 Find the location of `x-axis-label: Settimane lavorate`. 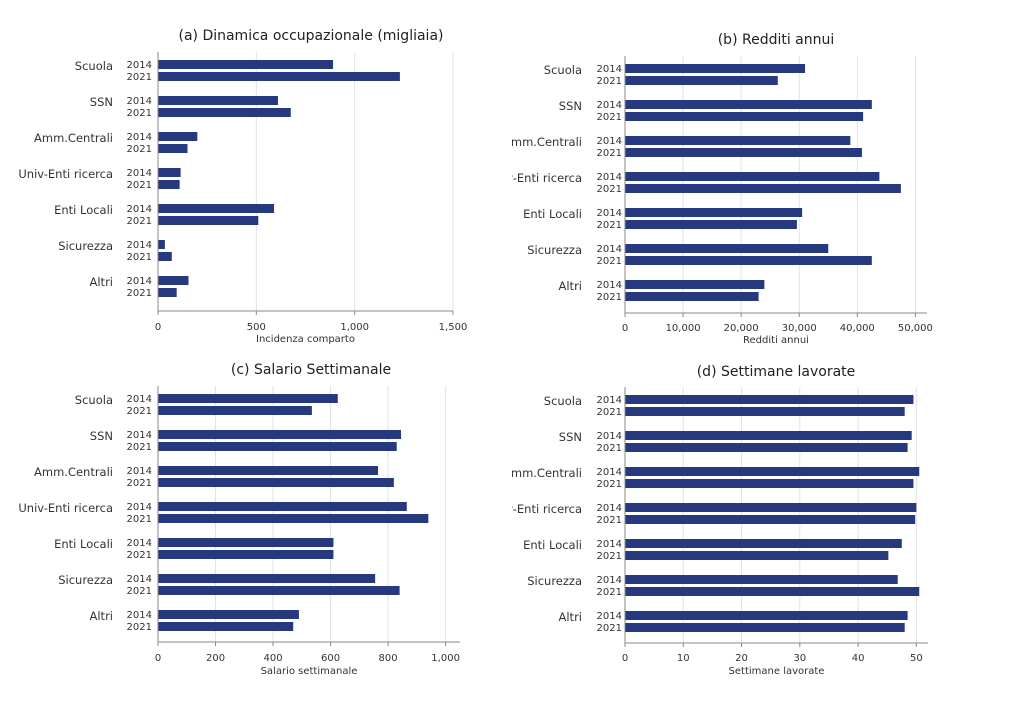

x-axis-label: Settimane lavorate is located at coordinates (777, 671).